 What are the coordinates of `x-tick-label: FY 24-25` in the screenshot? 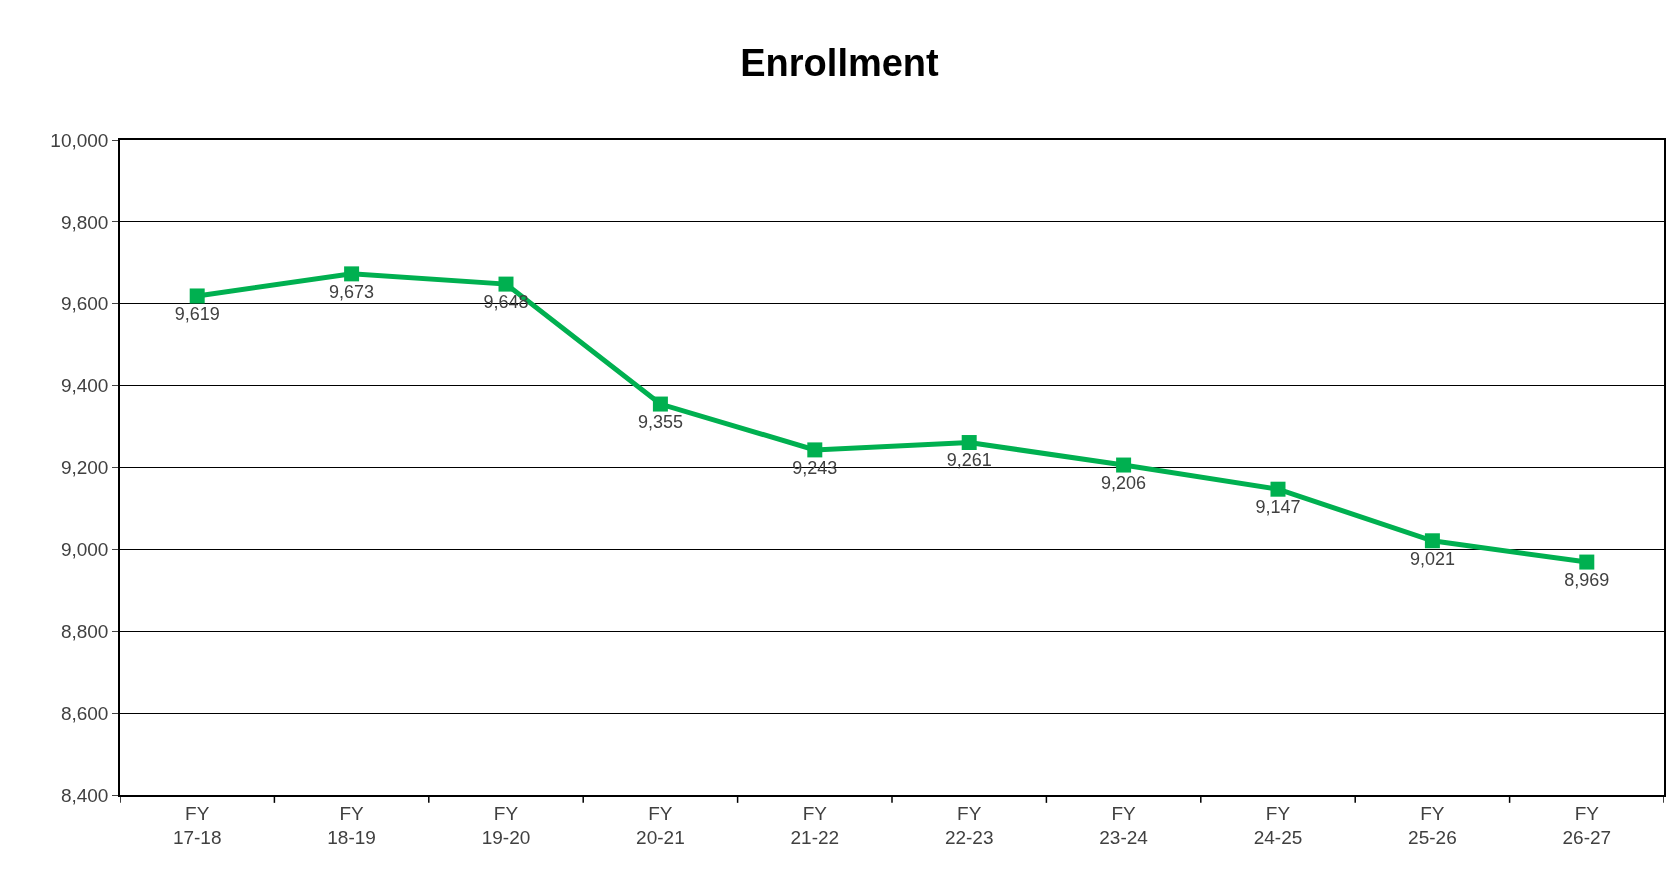 It's located at (1278, 825).